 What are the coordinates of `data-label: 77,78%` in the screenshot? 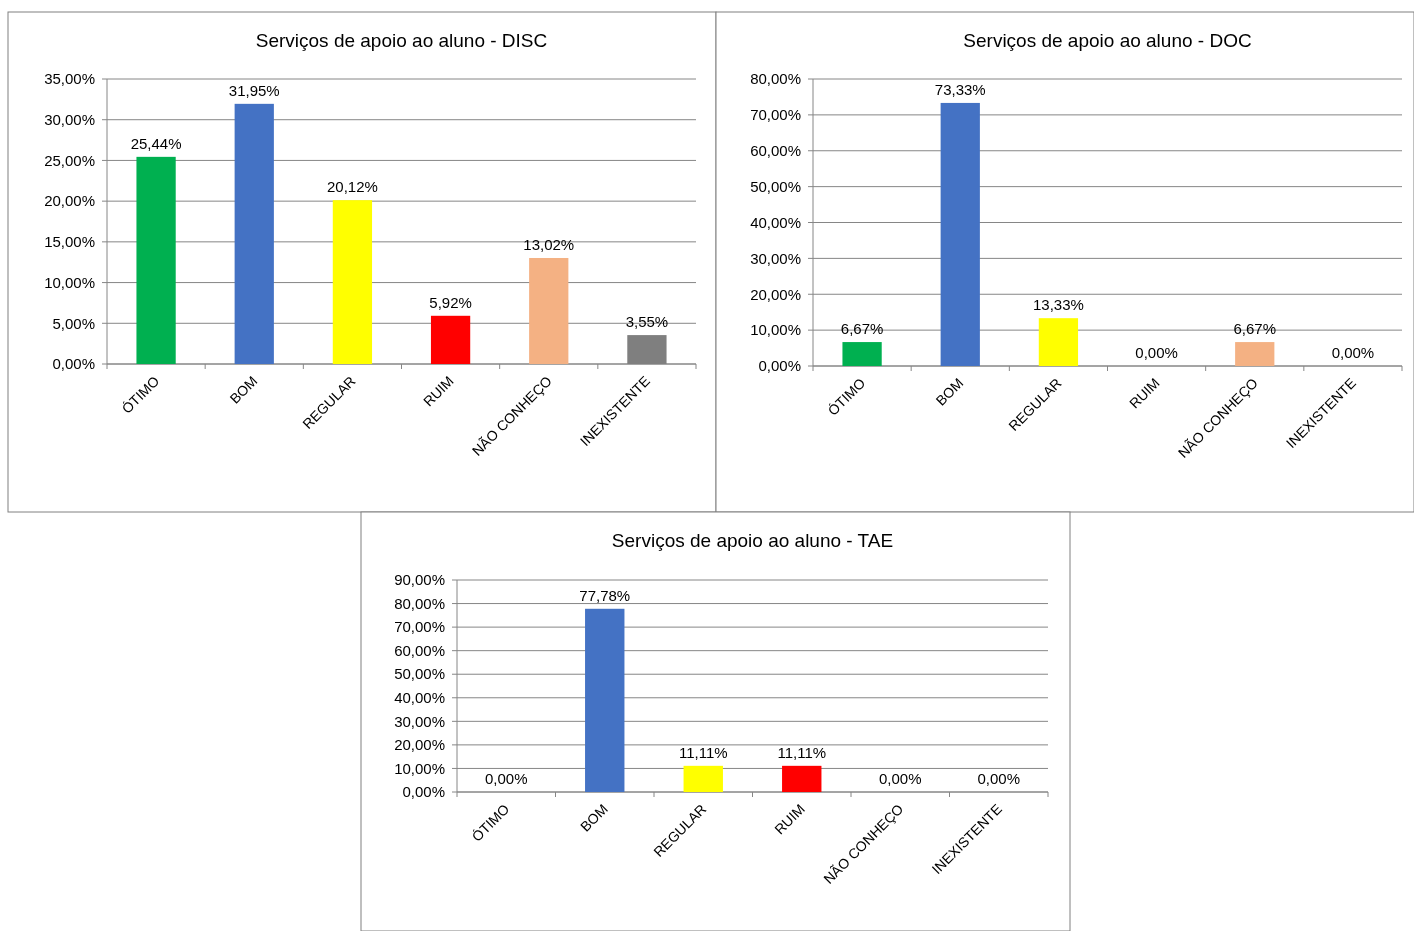 It's located at (605, 595).